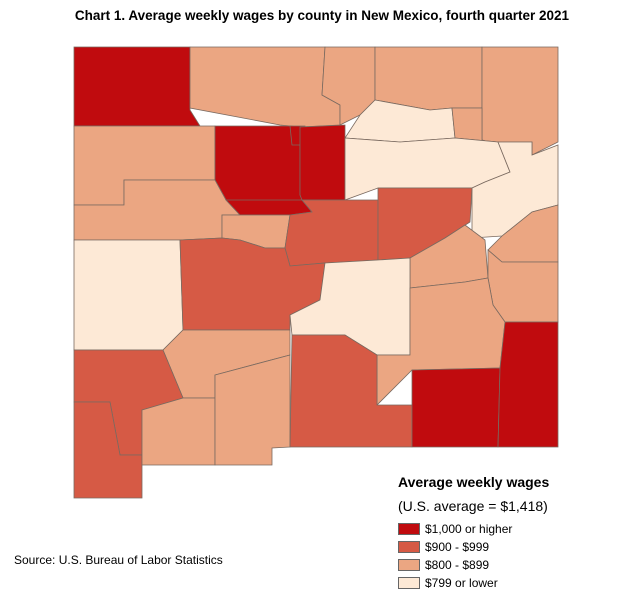 This screenshot has height=598, width=644. What do you see at coordinates (469, 529) in the screenshot?
I see `legend-label: $1,000 or higher` at bounding box center [469, 529].